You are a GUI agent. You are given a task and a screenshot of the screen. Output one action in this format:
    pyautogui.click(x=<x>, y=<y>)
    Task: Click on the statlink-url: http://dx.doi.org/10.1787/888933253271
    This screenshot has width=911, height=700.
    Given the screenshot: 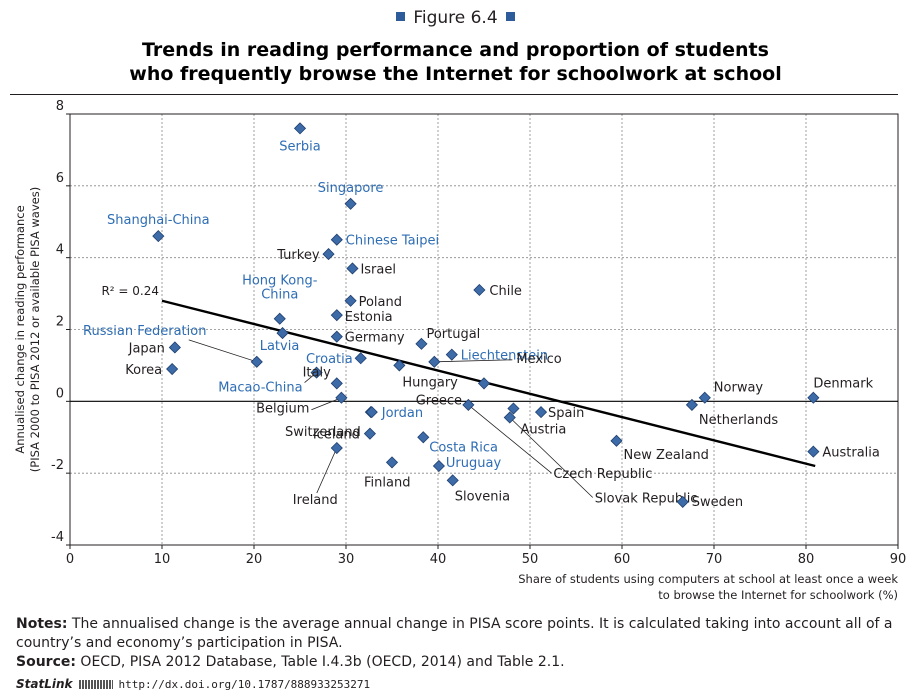 What is the action you would take?
    pyautogui.click(x=244, y=684)
    